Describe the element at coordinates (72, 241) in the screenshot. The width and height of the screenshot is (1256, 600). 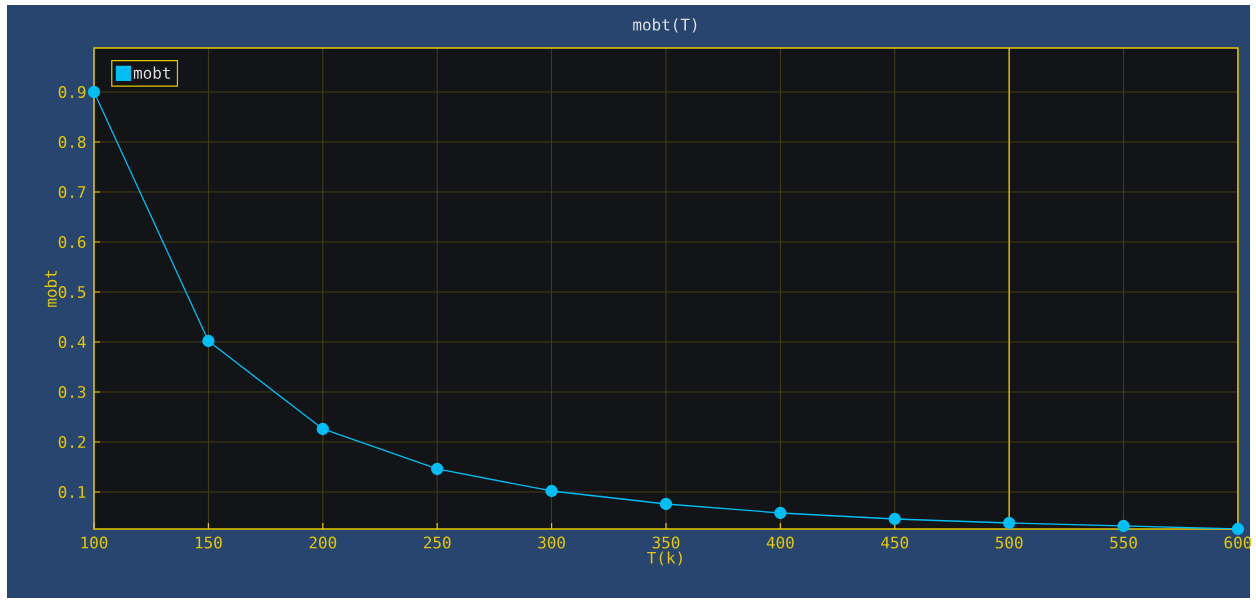
I see `y-tick-label: 0.6` at that location.